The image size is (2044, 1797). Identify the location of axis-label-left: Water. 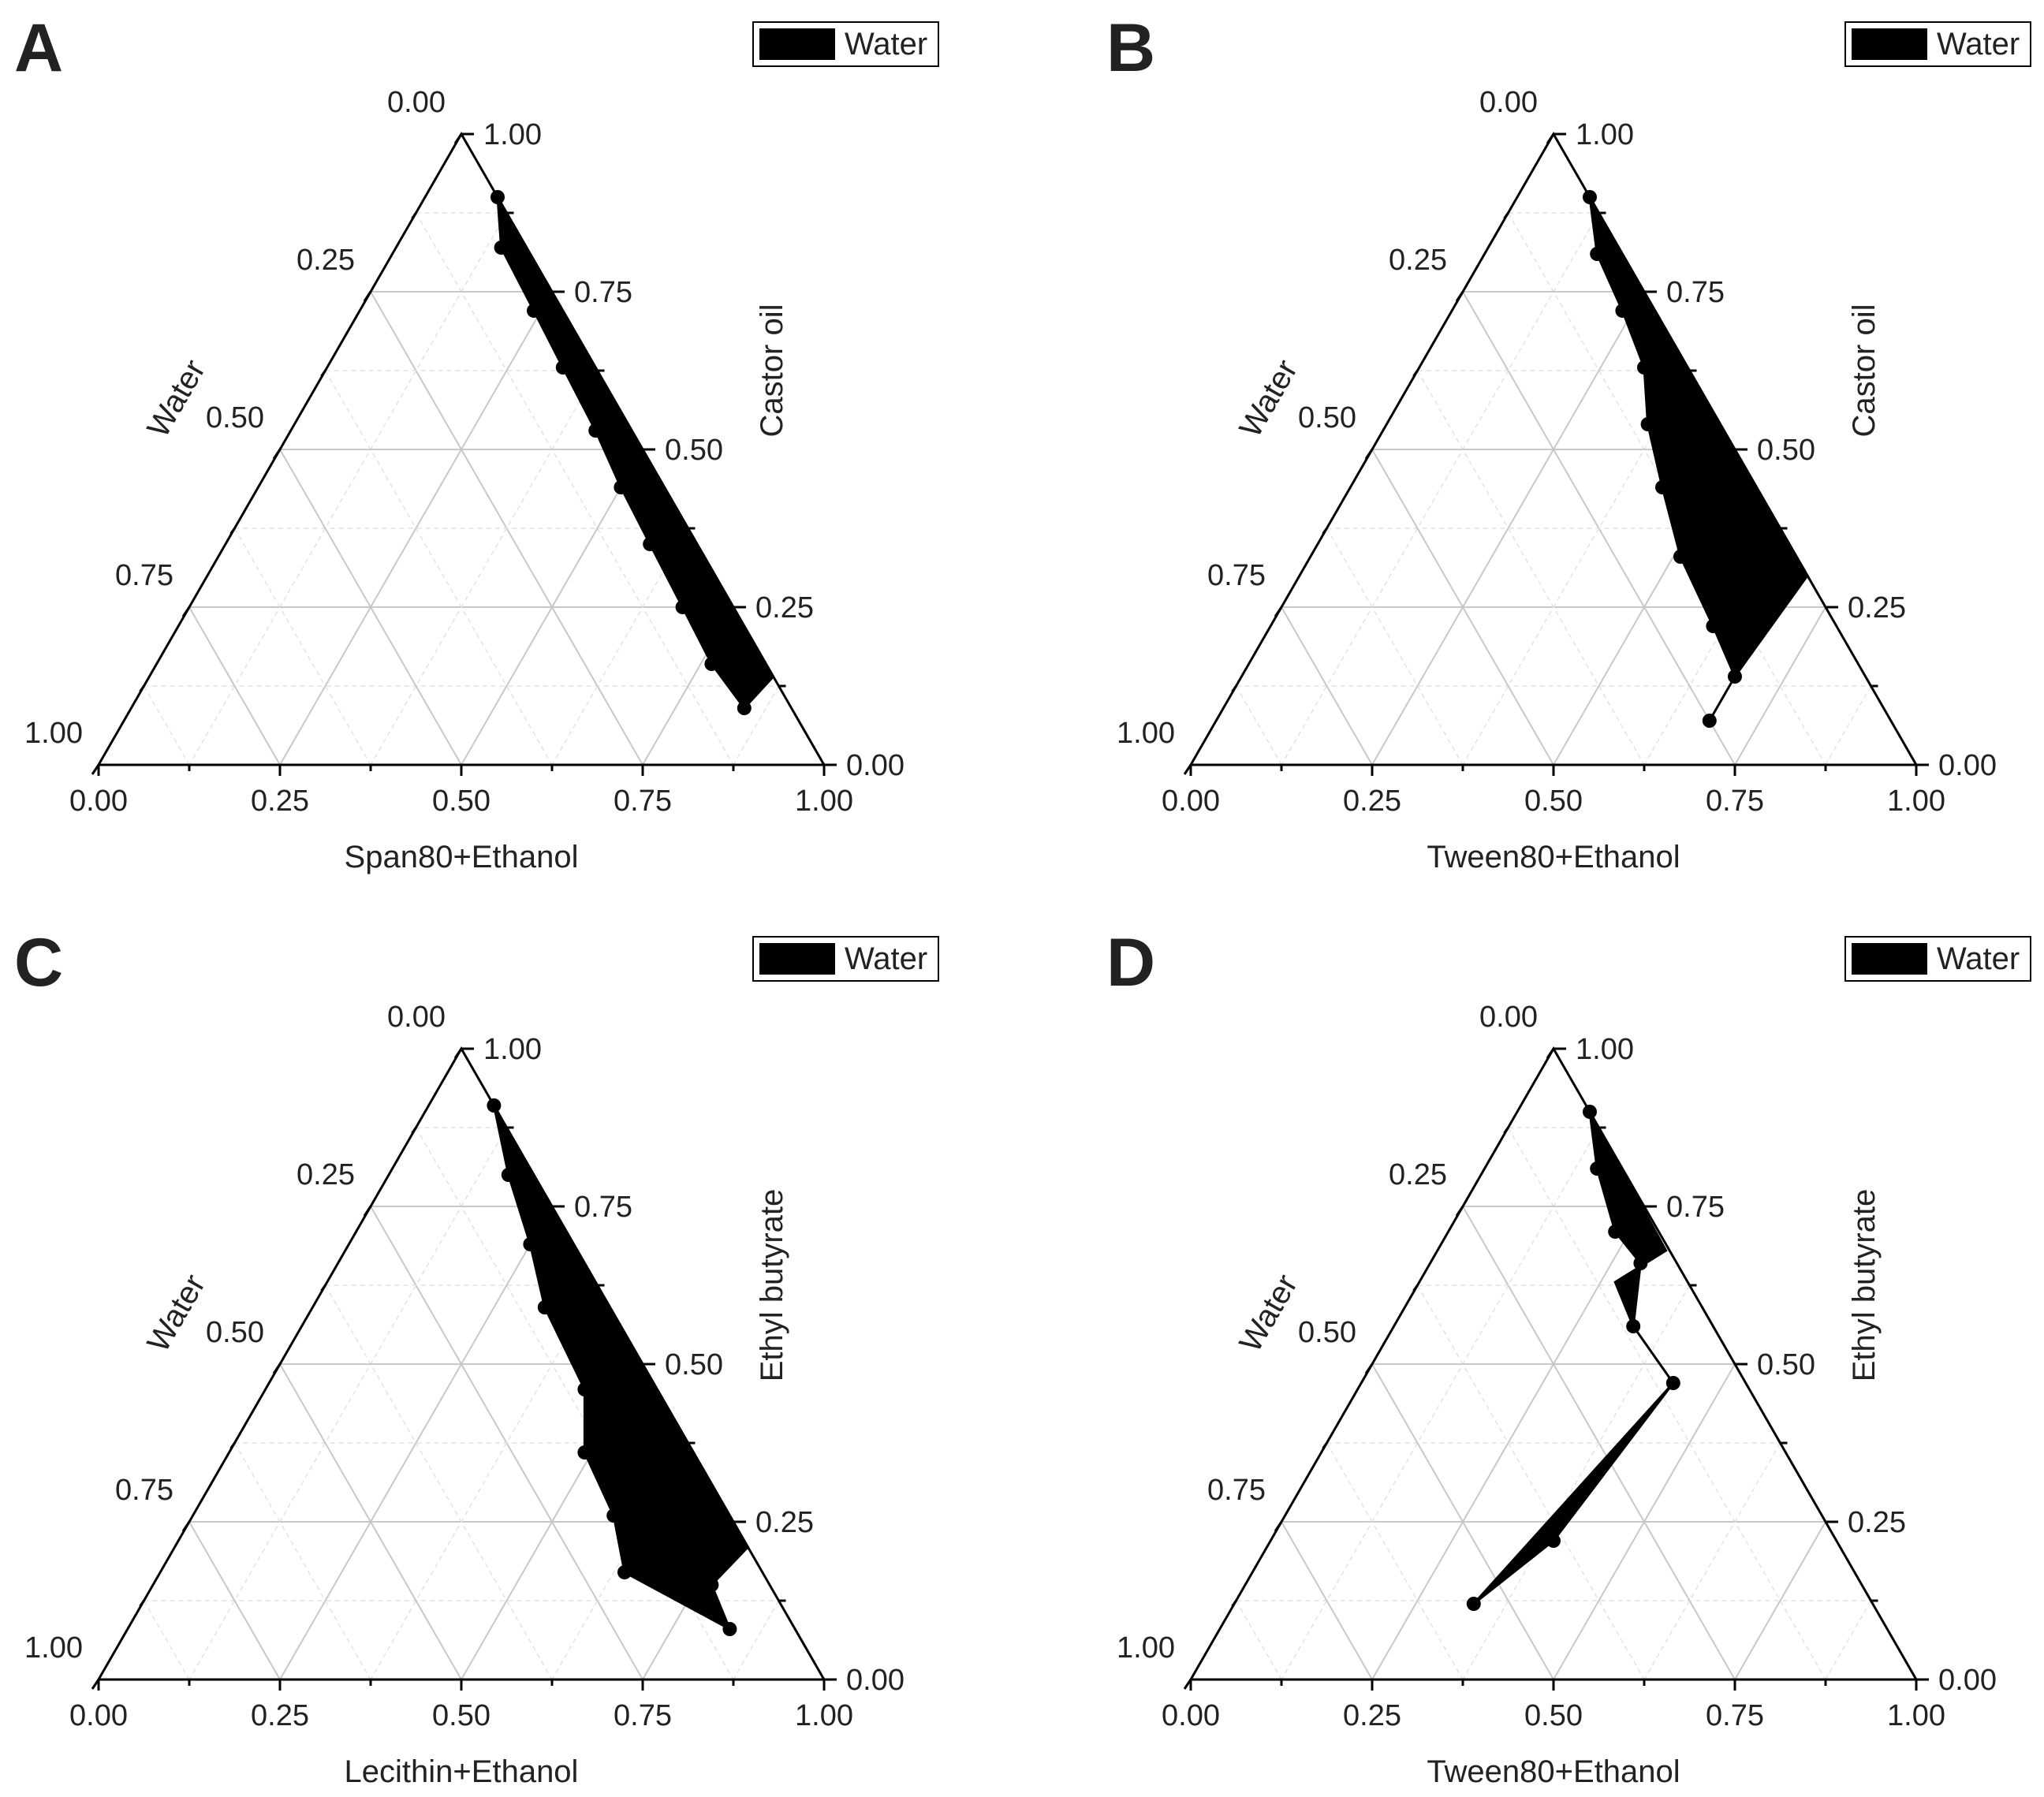
(1268, 398).